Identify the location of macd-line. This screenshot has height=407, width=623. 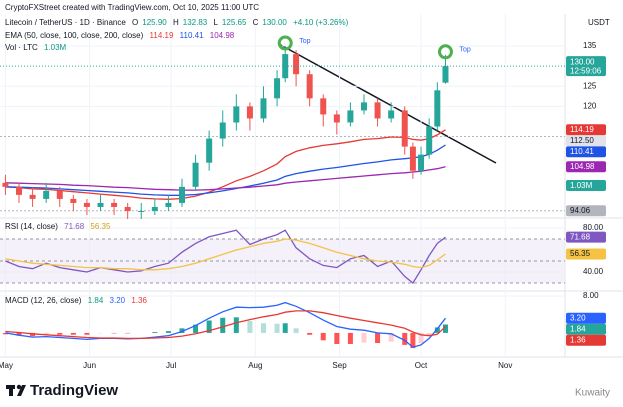
(225, 325).